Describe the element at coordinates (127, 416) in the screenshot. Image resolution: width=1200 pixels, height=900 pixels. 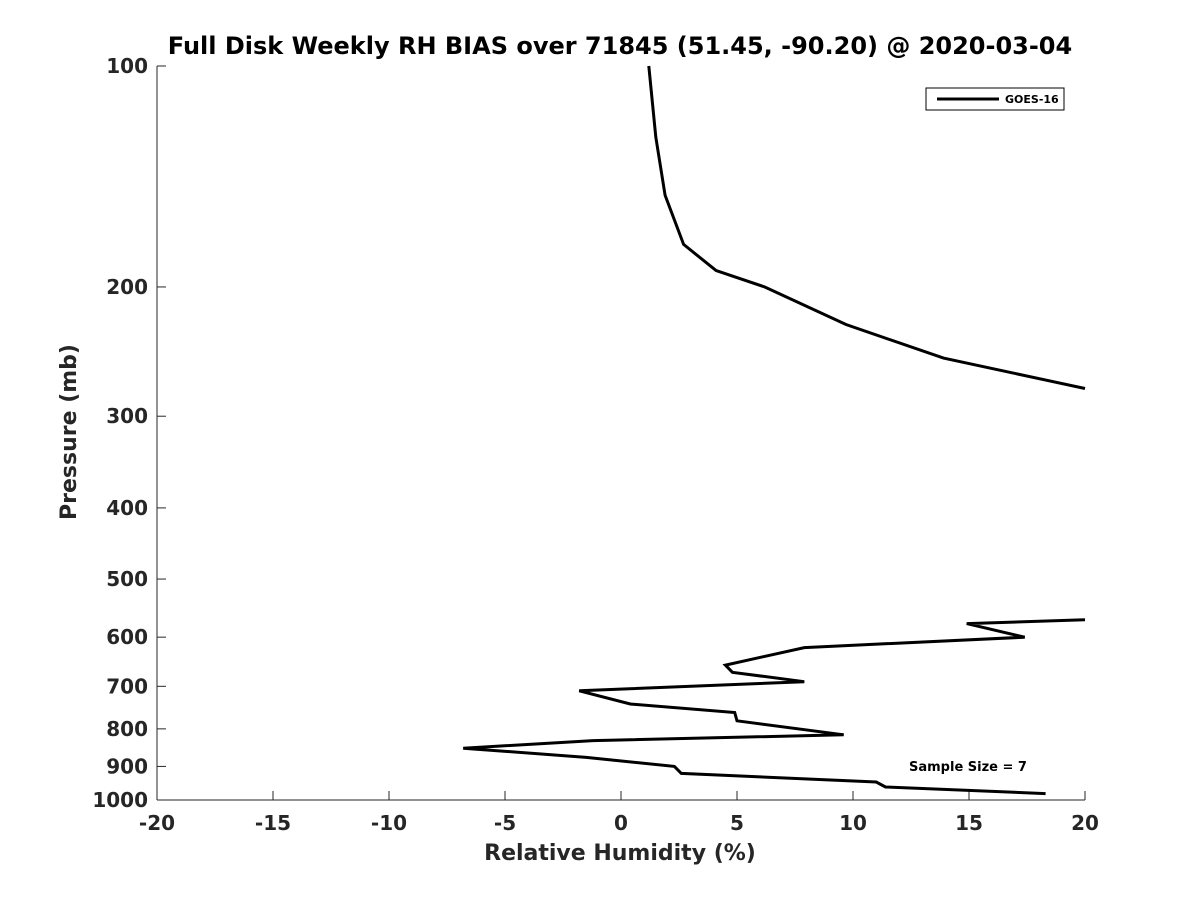
I see `y-tick-label: 300` at that location.